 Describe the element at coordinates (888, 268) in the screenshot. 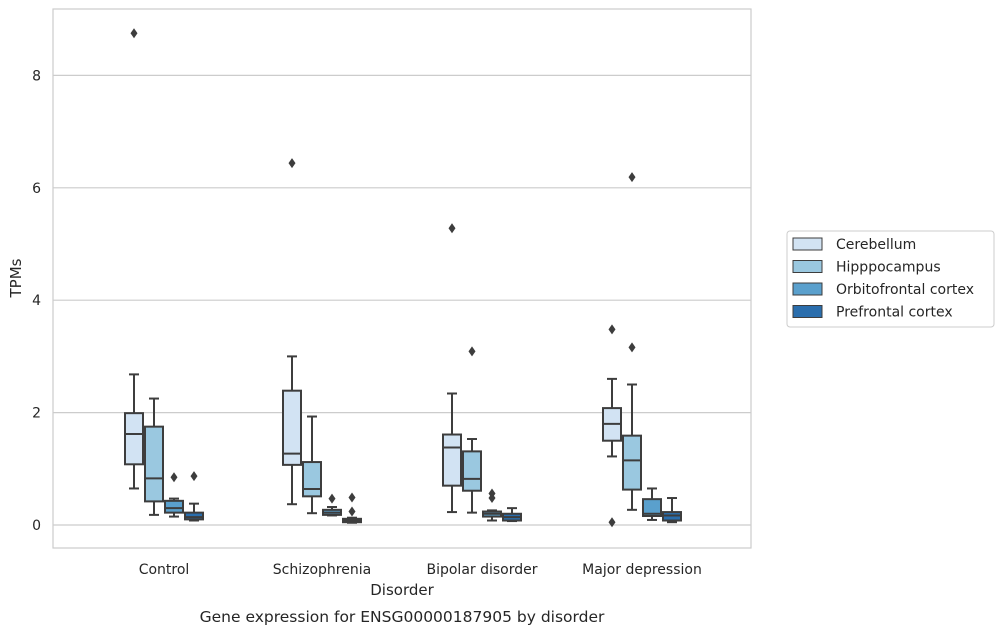

I see `legend-label: Hipppocampus` at that location.